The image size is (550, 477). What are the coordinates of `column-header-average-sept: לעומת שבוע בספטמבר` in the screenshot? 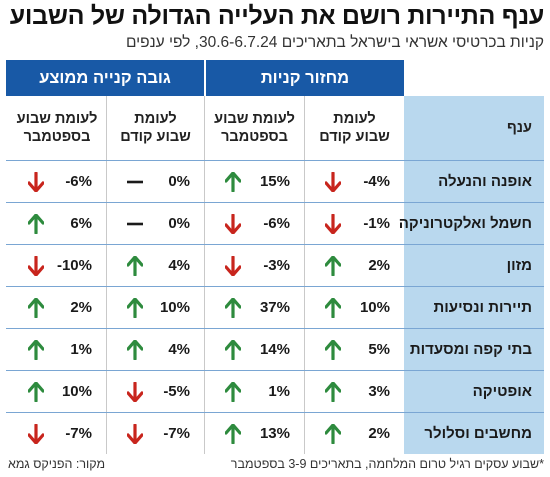 It's located at (57, 128).